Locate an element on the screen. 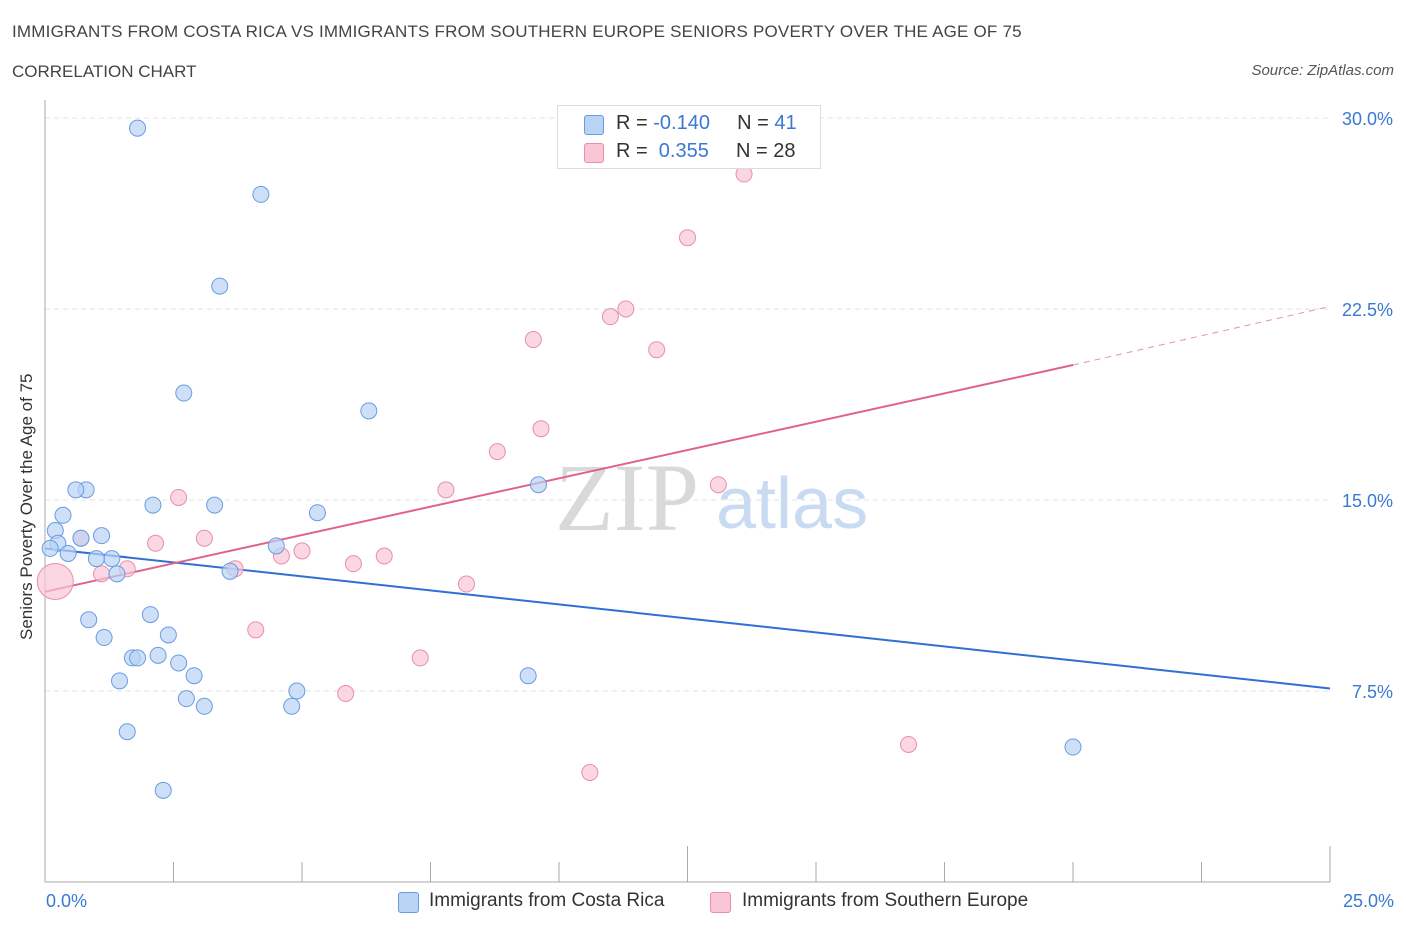  x-tick-label-max: 25.0% is located at coordinates (1368, 901).